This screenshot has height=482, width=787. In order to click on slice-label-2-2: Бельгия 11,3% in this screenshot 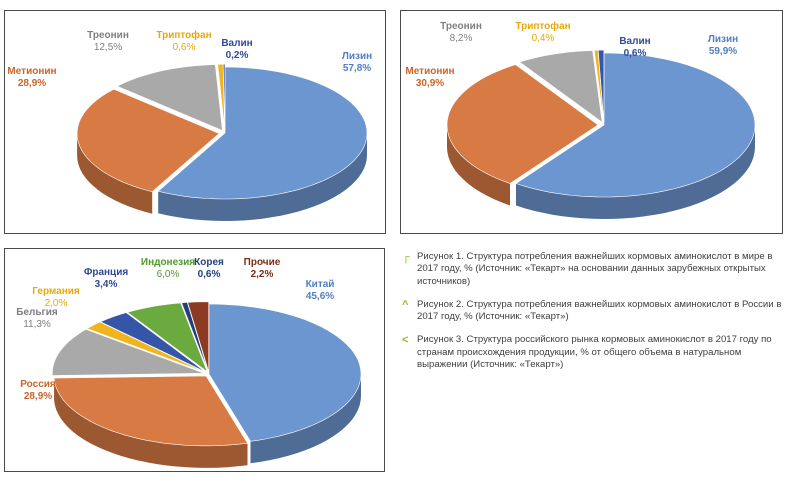, I will do `click(38, 319)`.